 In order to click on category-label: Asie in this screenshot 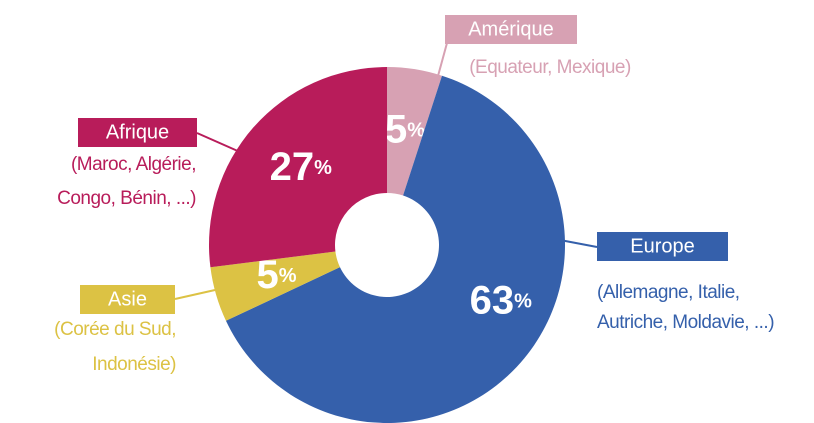, I will do `click(127, 299)`.